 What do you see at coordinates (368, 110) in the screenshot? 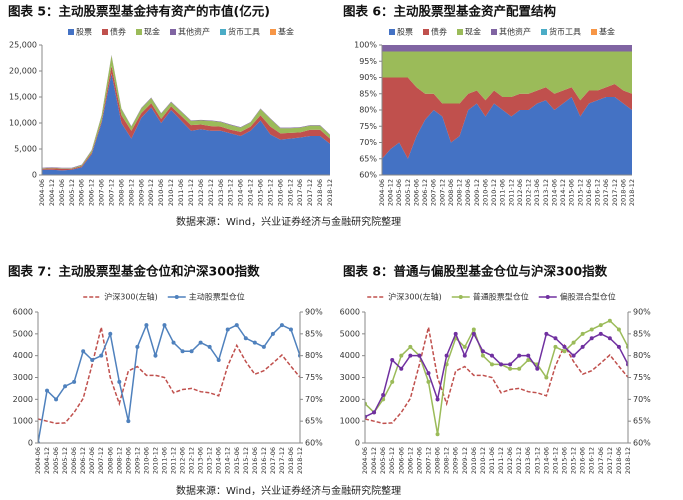
I see `y-tick-label: 80%` at bounding box center [368, 110].